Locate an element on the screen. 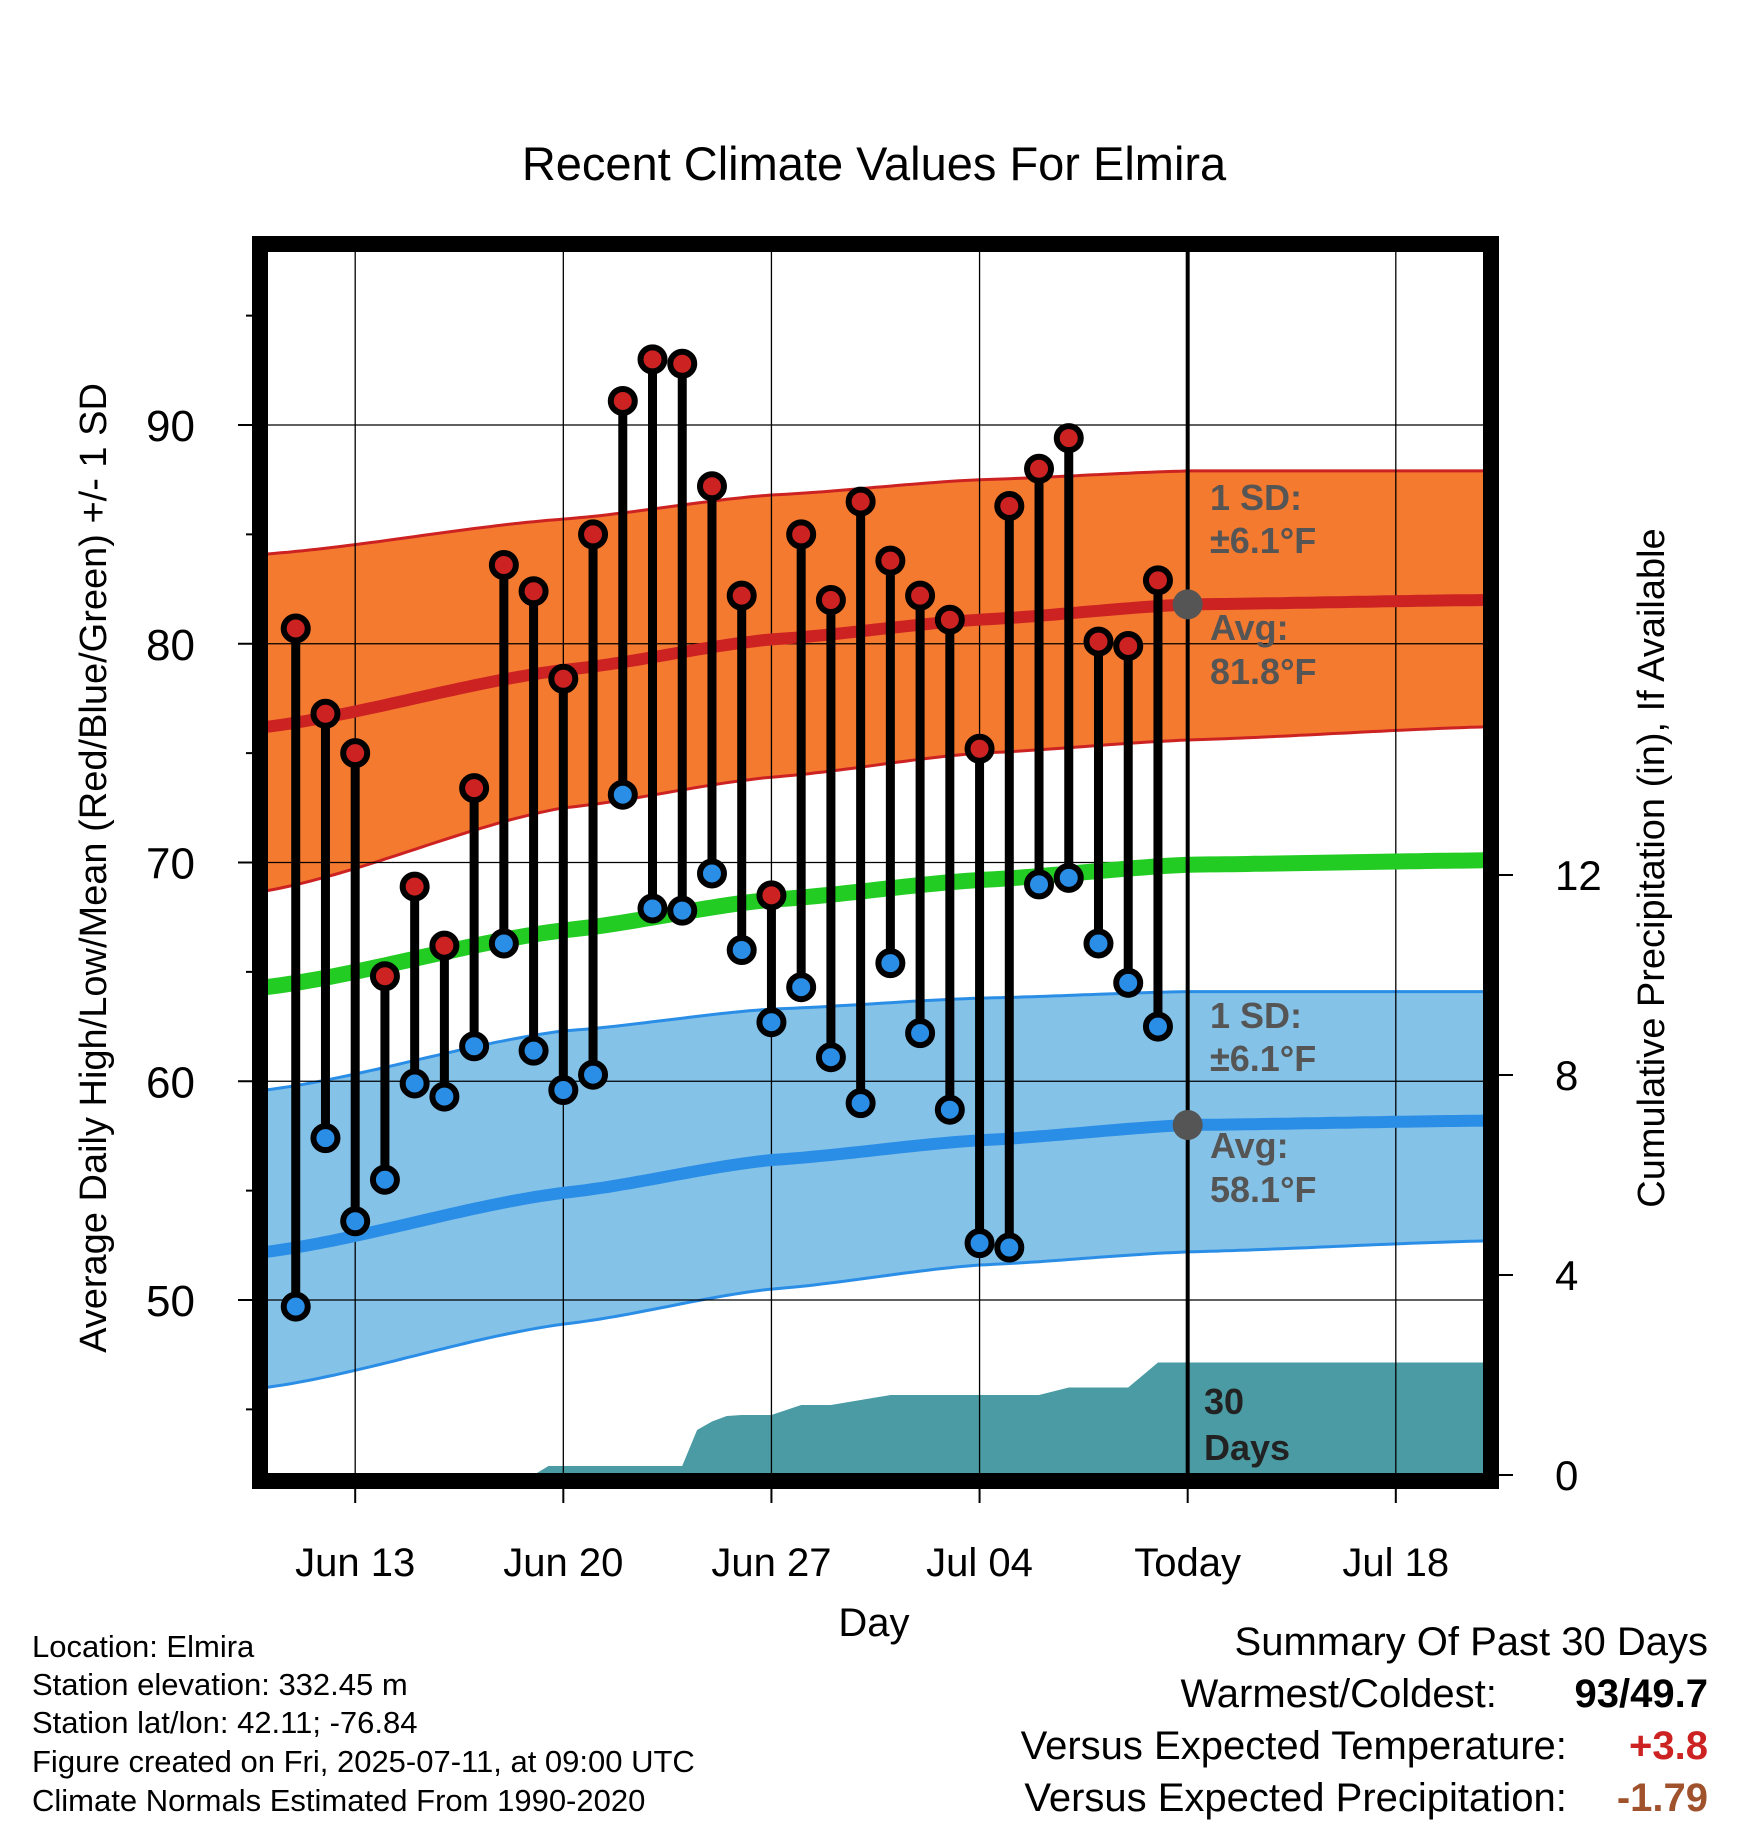  low-avg-value: 58.1°F is located at coordinates (1263, 1189).